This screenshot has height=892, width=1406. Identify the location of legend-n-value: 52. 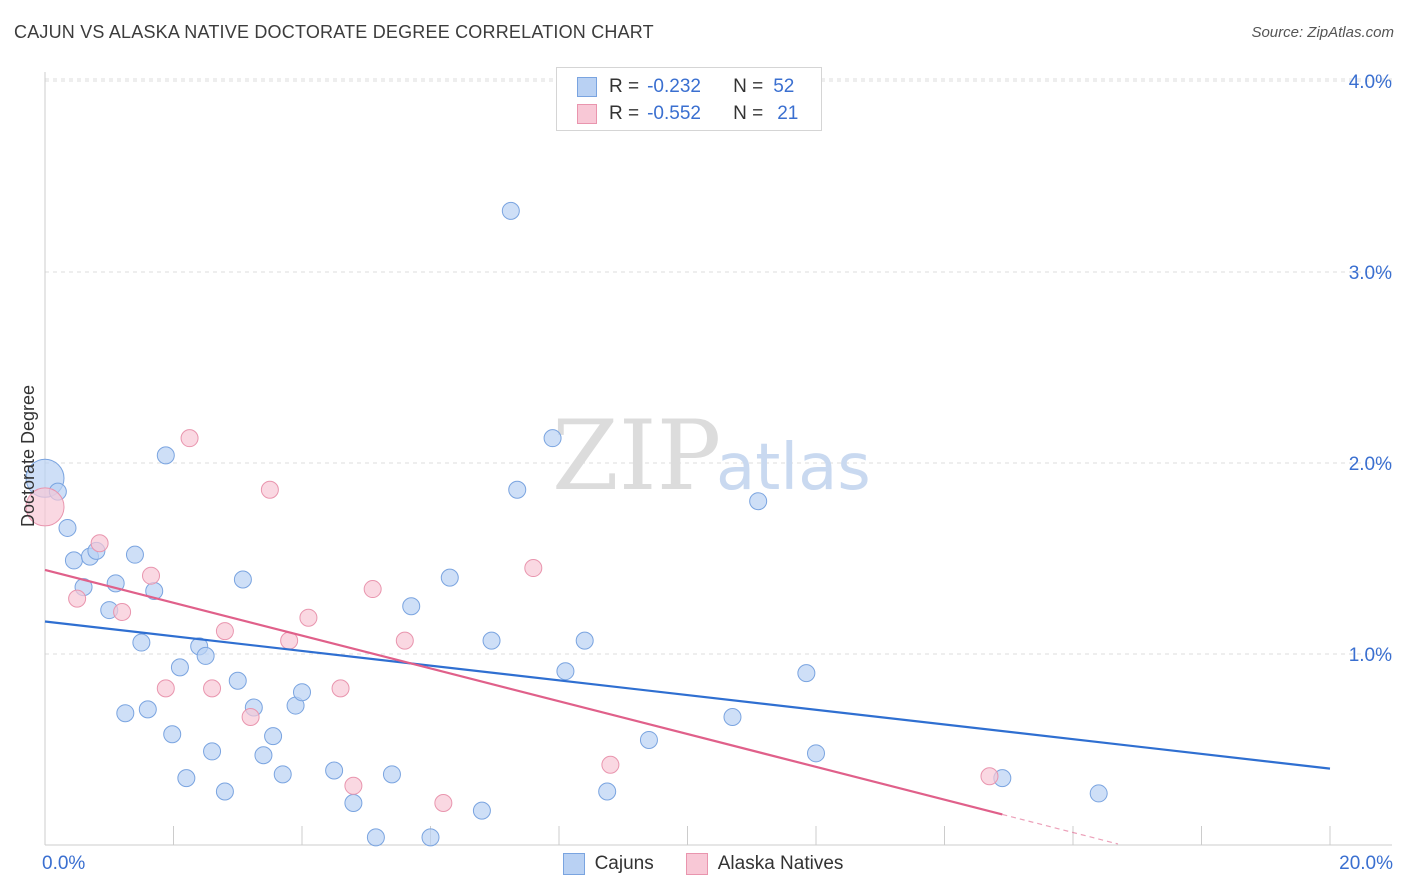
(784, 86).